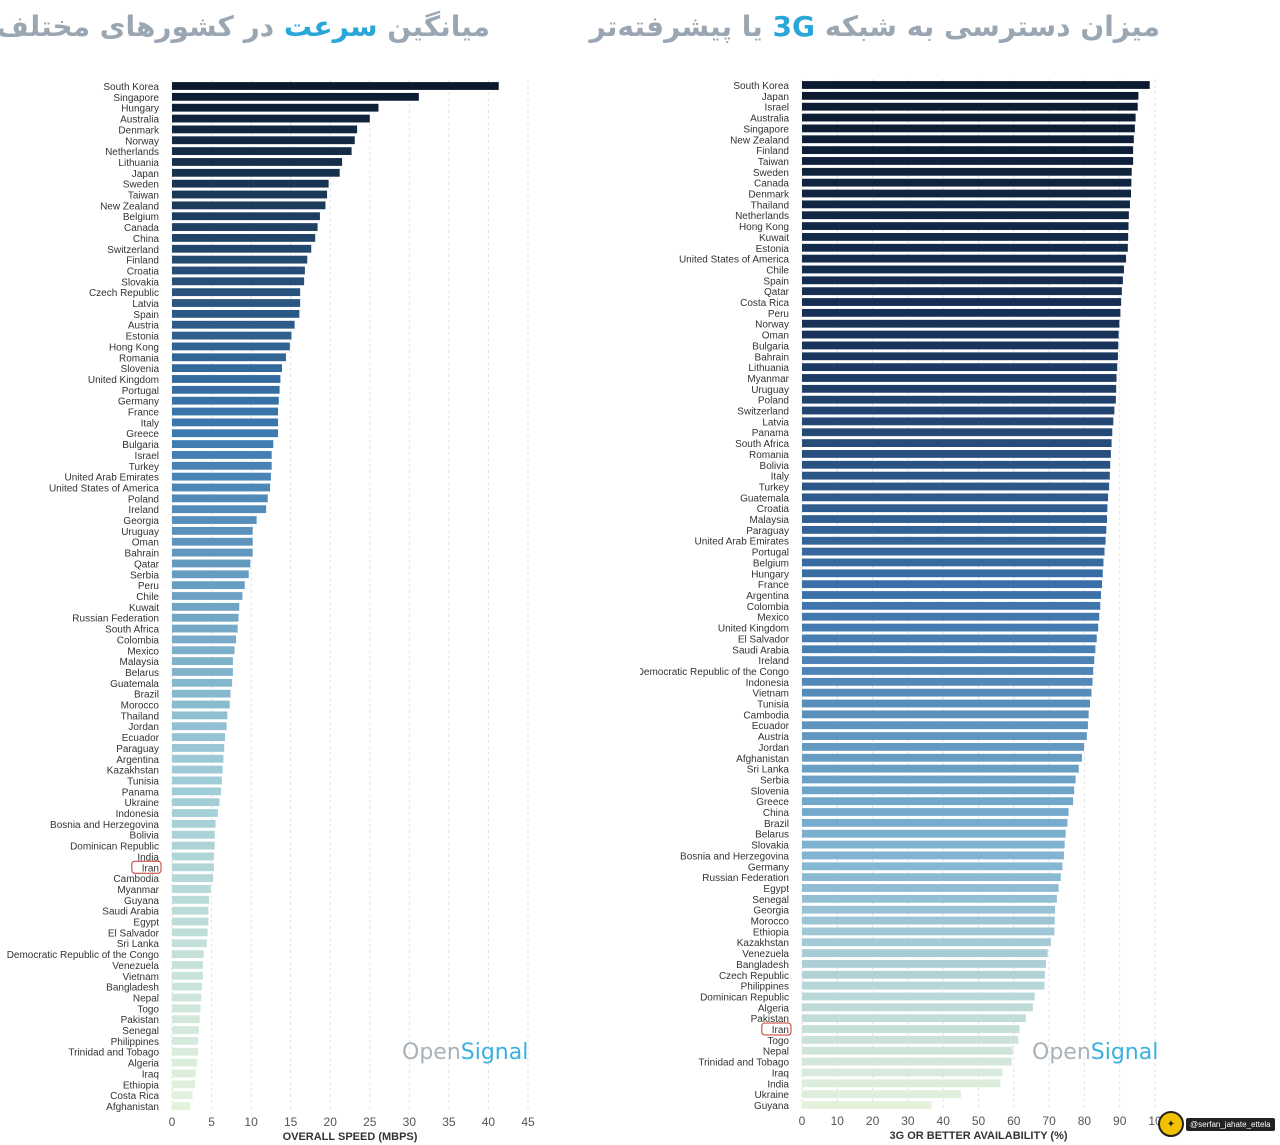  I want to click on highlight-box, so click(146, 867).